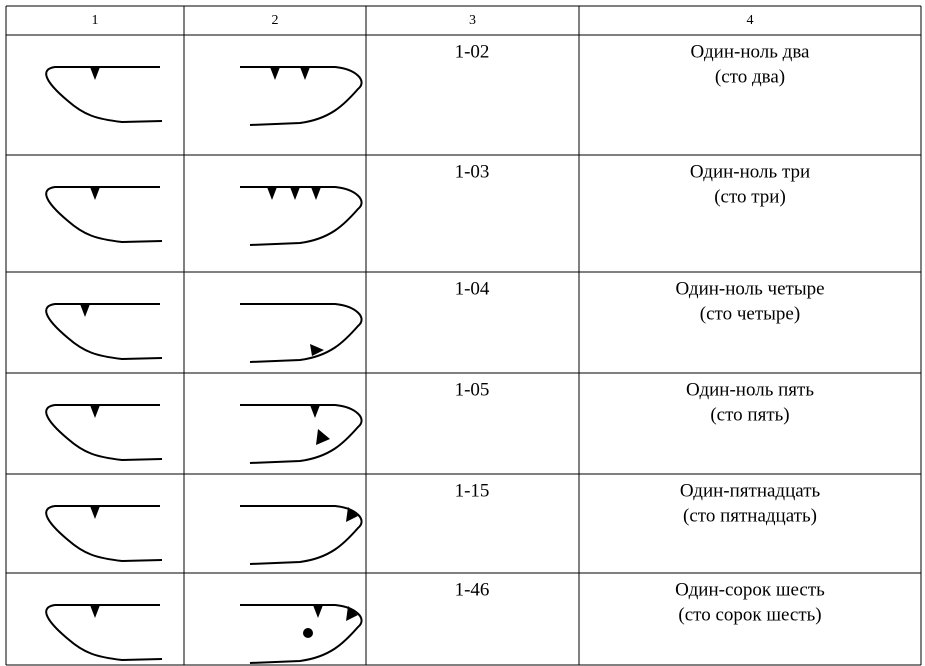  Describe the element at coordinates (275, 20) in the screenshot. I see `column-header: 2` at that location.